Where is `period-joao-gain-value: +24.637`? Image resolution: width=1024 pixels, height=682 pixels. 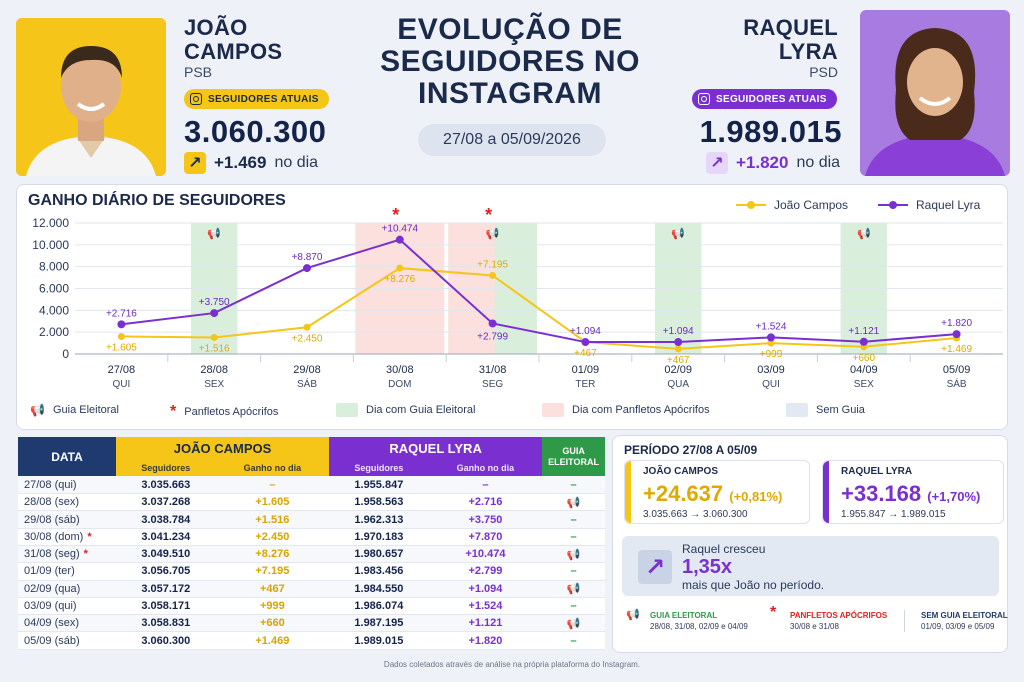
period-joao-gain-value: +24.637 is located at coordinates (683, 493).